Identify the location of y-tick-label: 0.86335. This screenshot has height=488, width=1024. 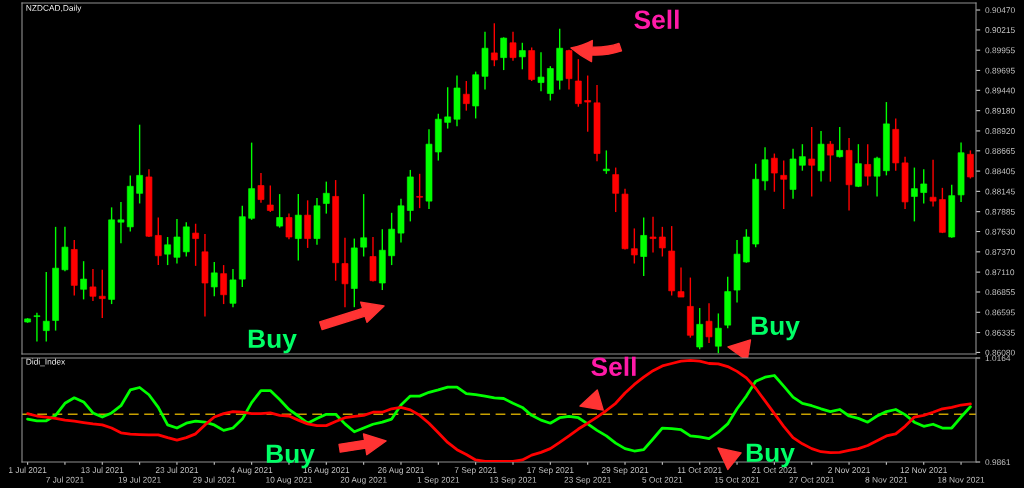
(1000, 332).